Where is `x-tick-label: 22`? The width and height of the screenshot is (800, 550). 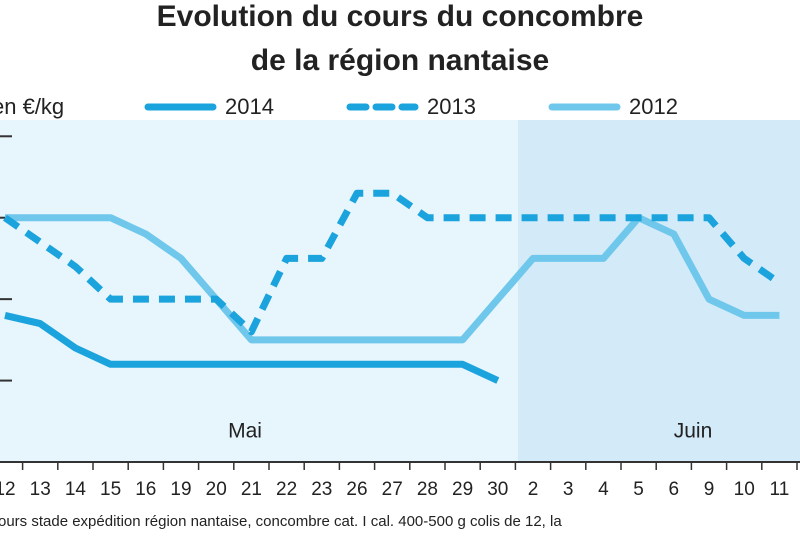 x-tick-label: 22 is located at coordinates (286, 489).